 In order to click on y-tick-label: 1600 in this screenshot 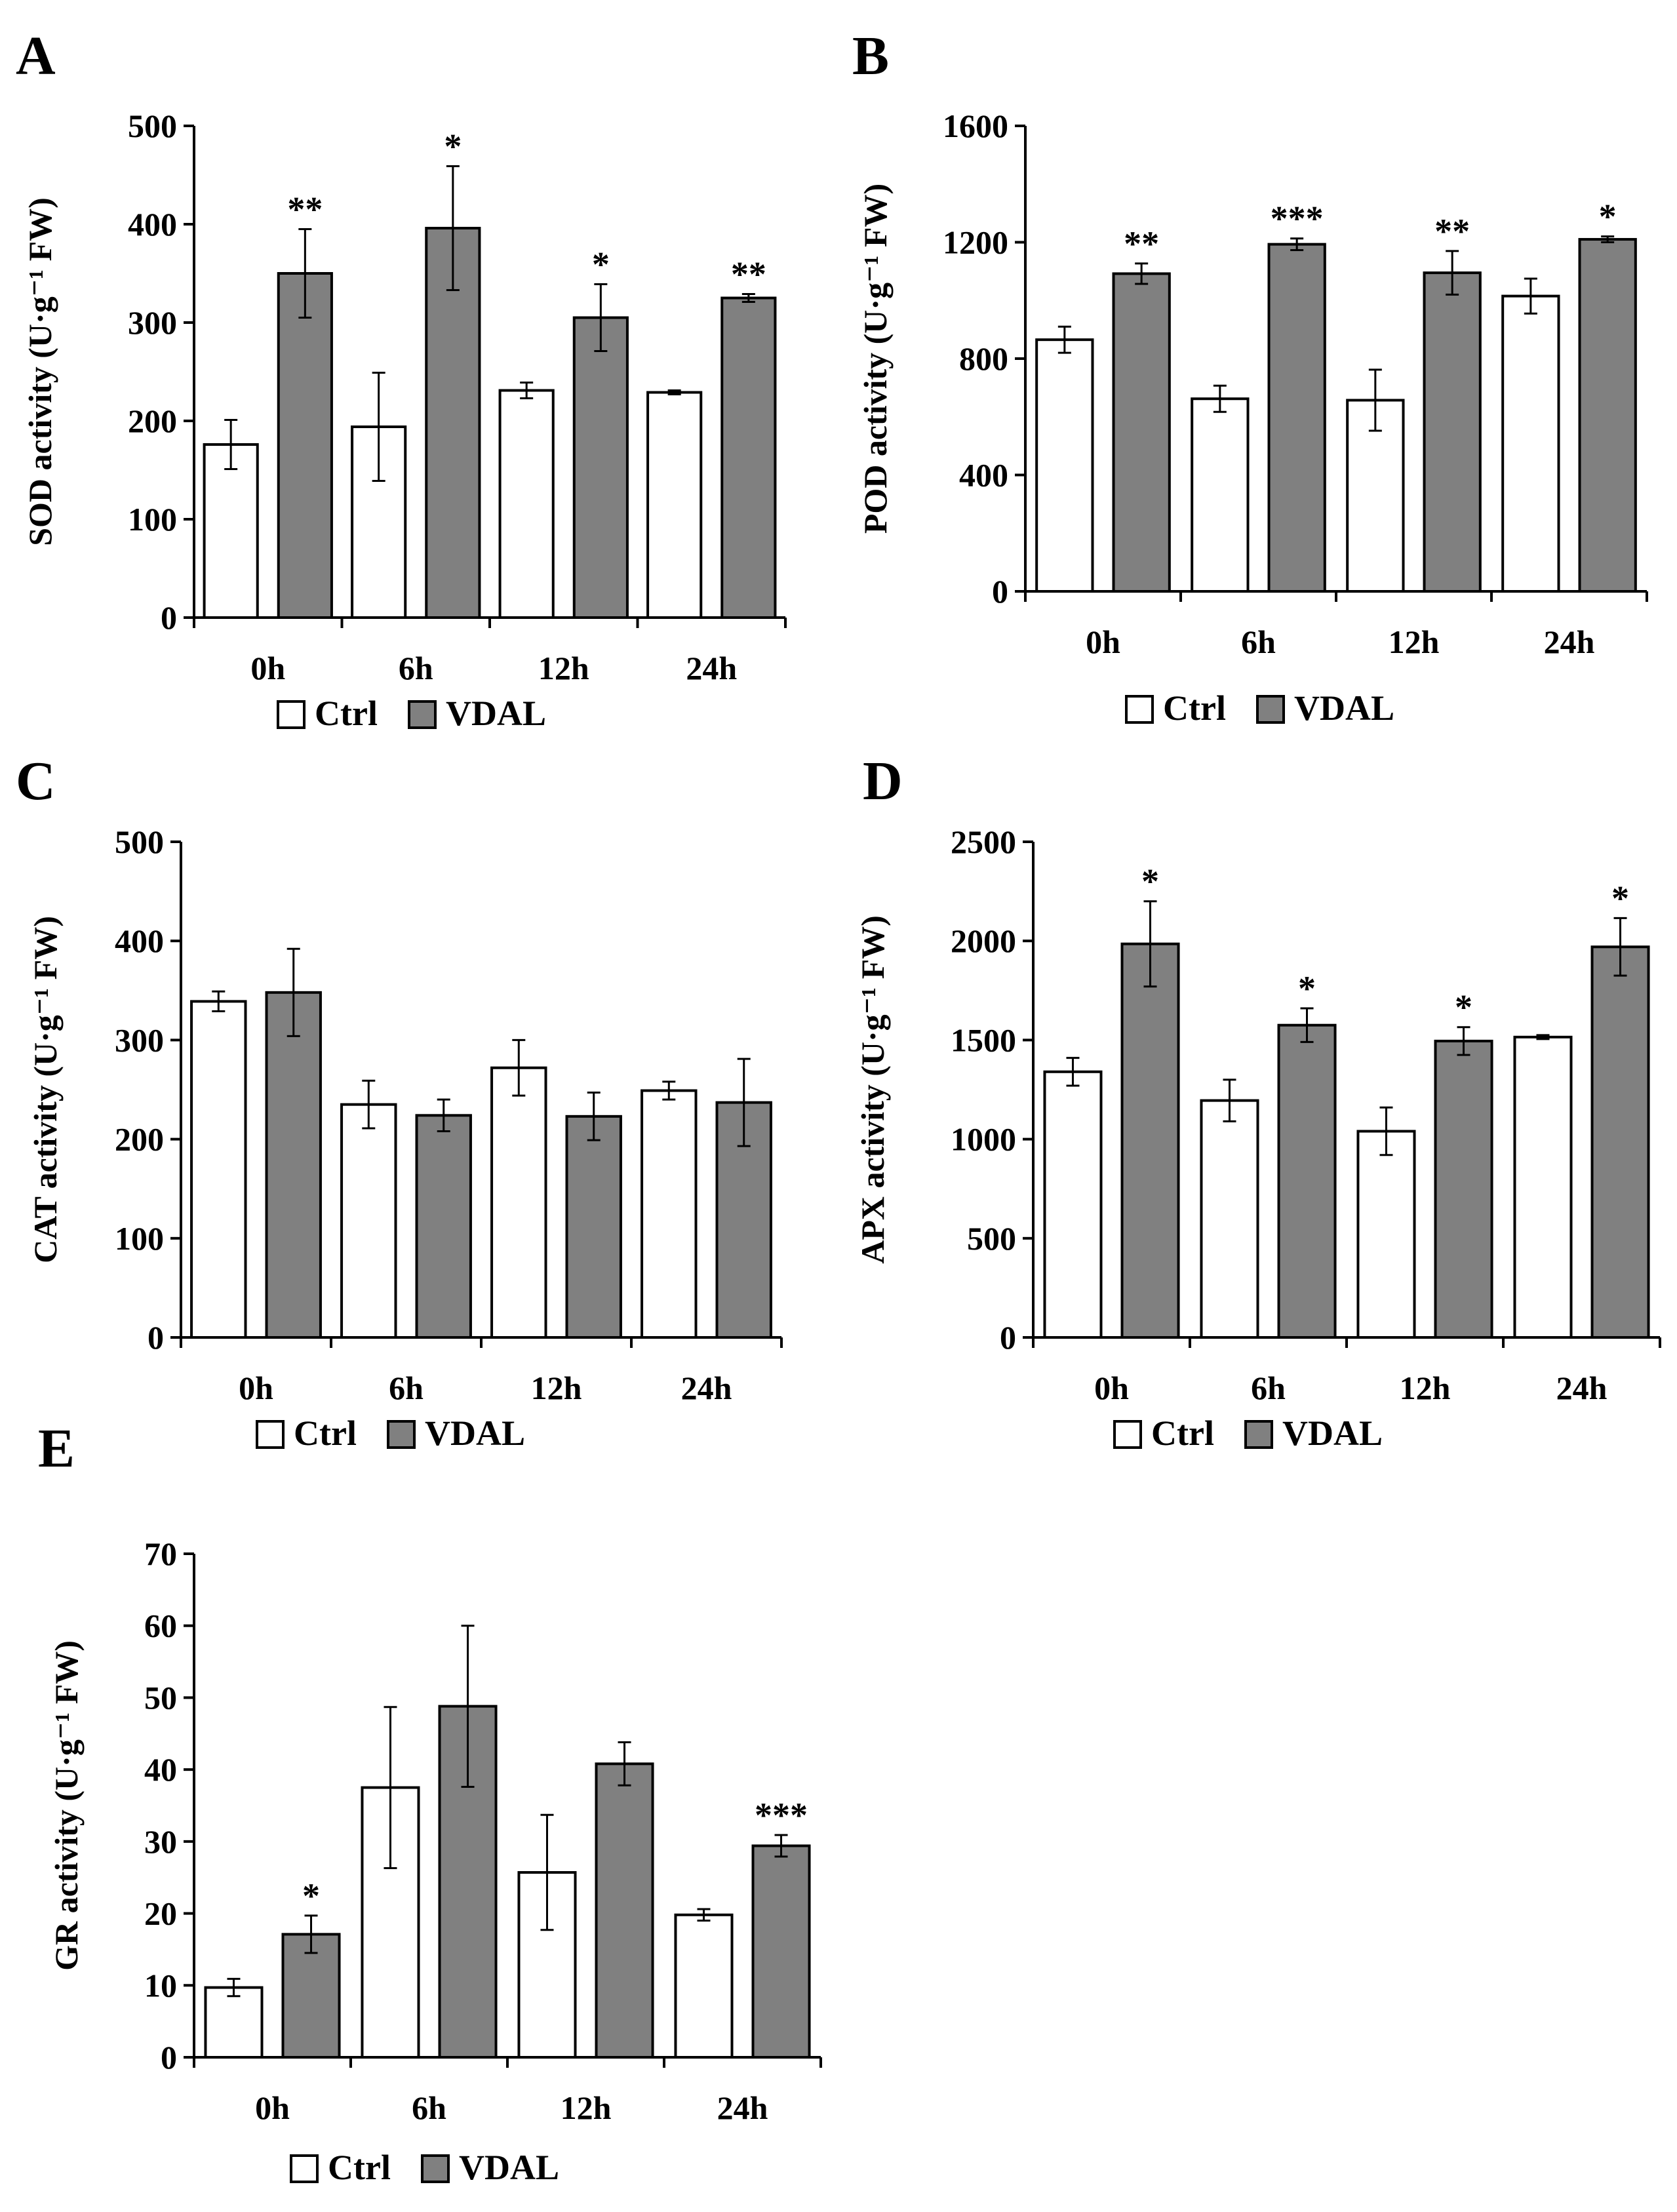, I will do `click(975, 126)`.